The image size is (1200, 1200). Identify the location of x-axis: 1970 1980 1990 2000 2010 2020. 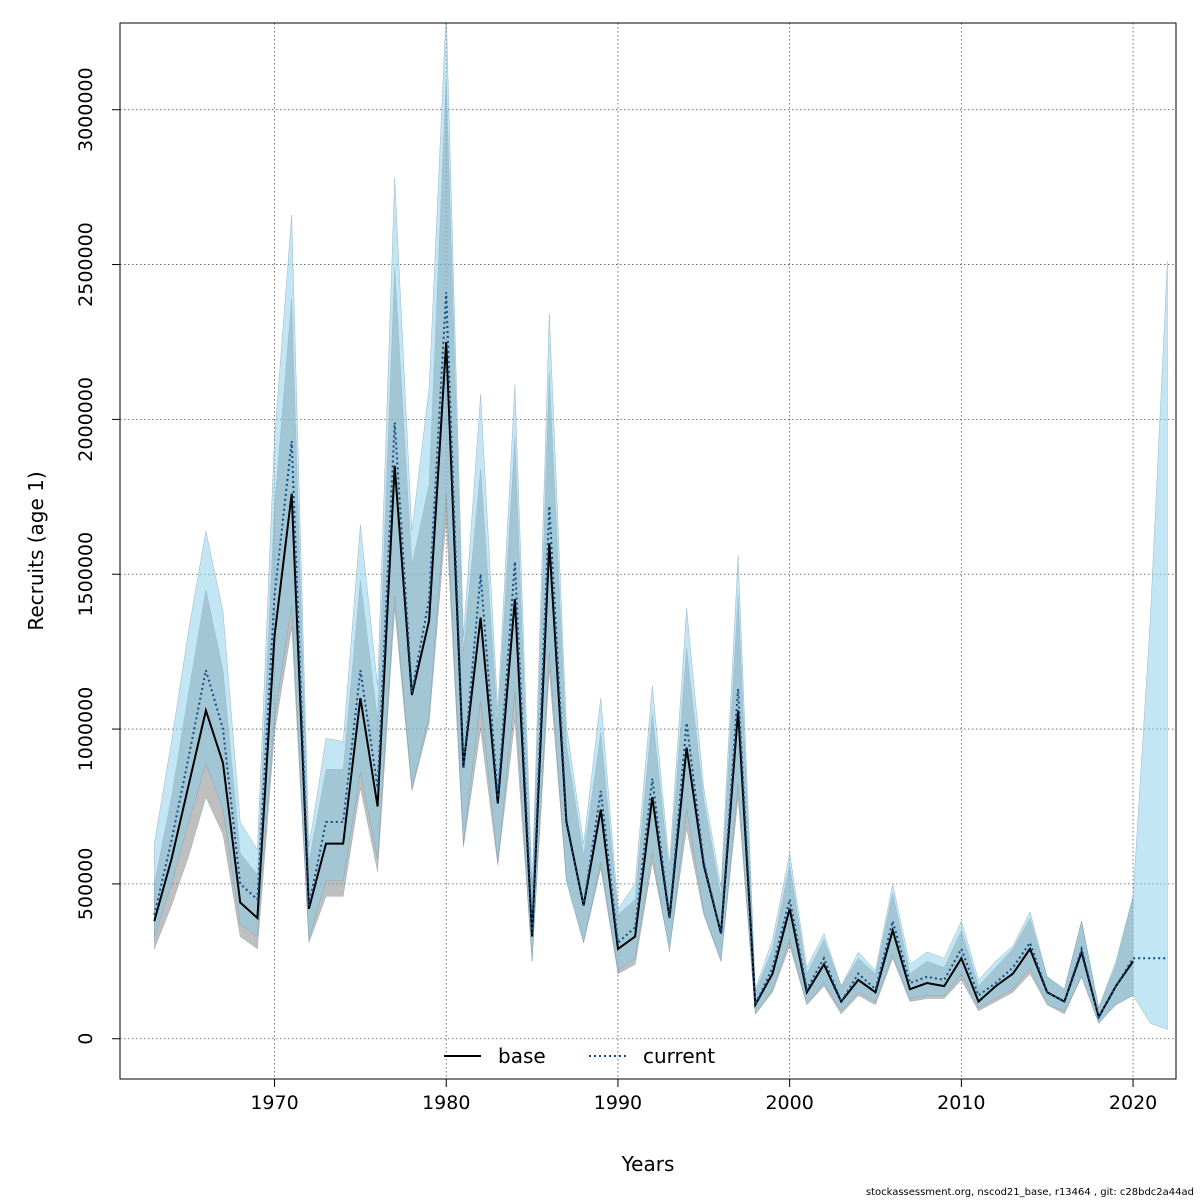
(703, 1096).